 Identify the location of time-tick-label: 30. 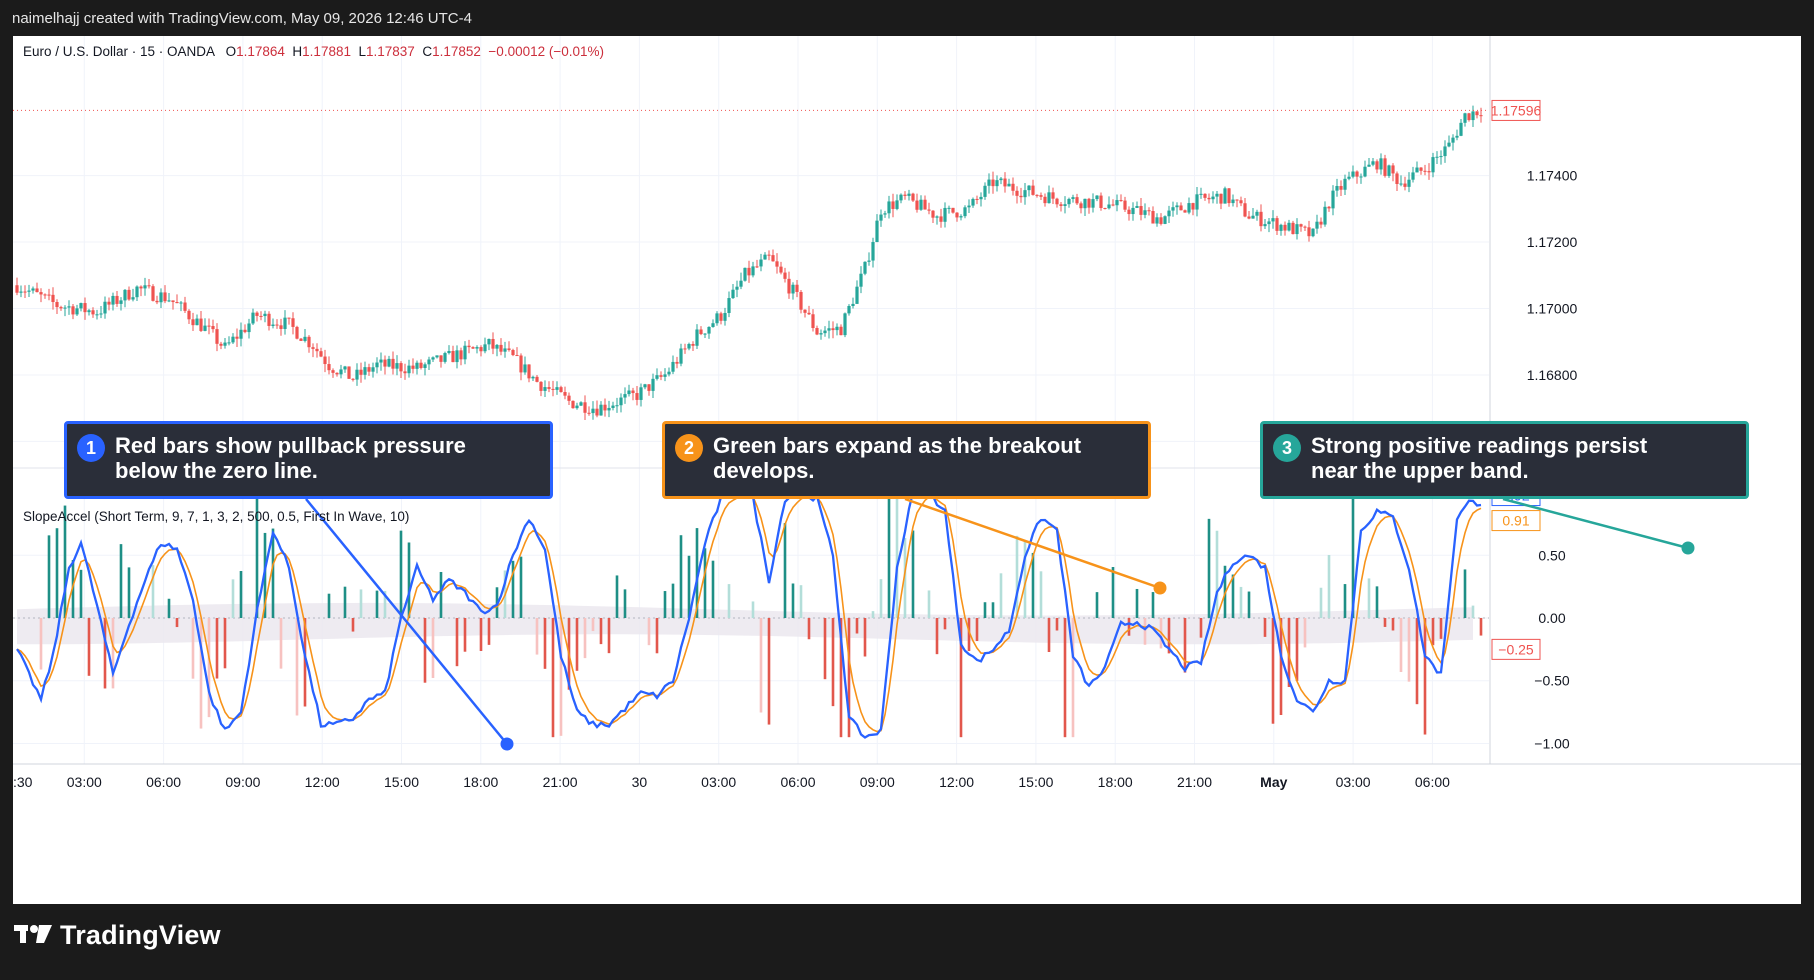
(640, 782).